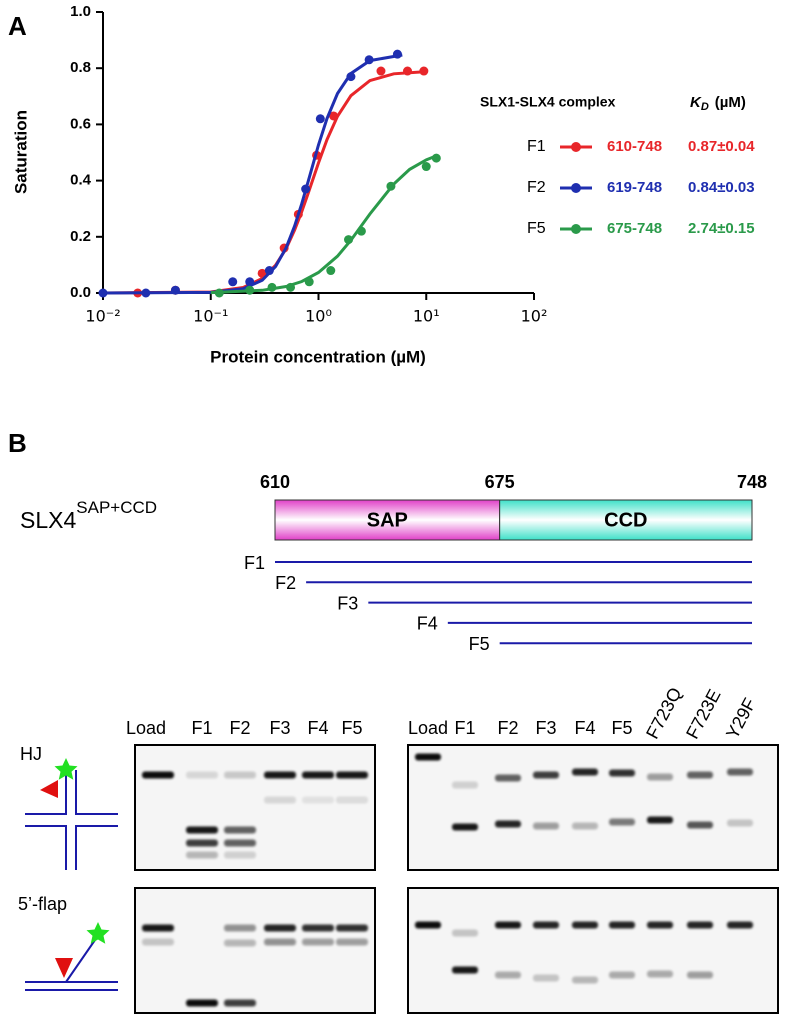  What do you see at coordinates (626, 520) in the screenshot?
I see `domain` at bounding box center [626, 520].